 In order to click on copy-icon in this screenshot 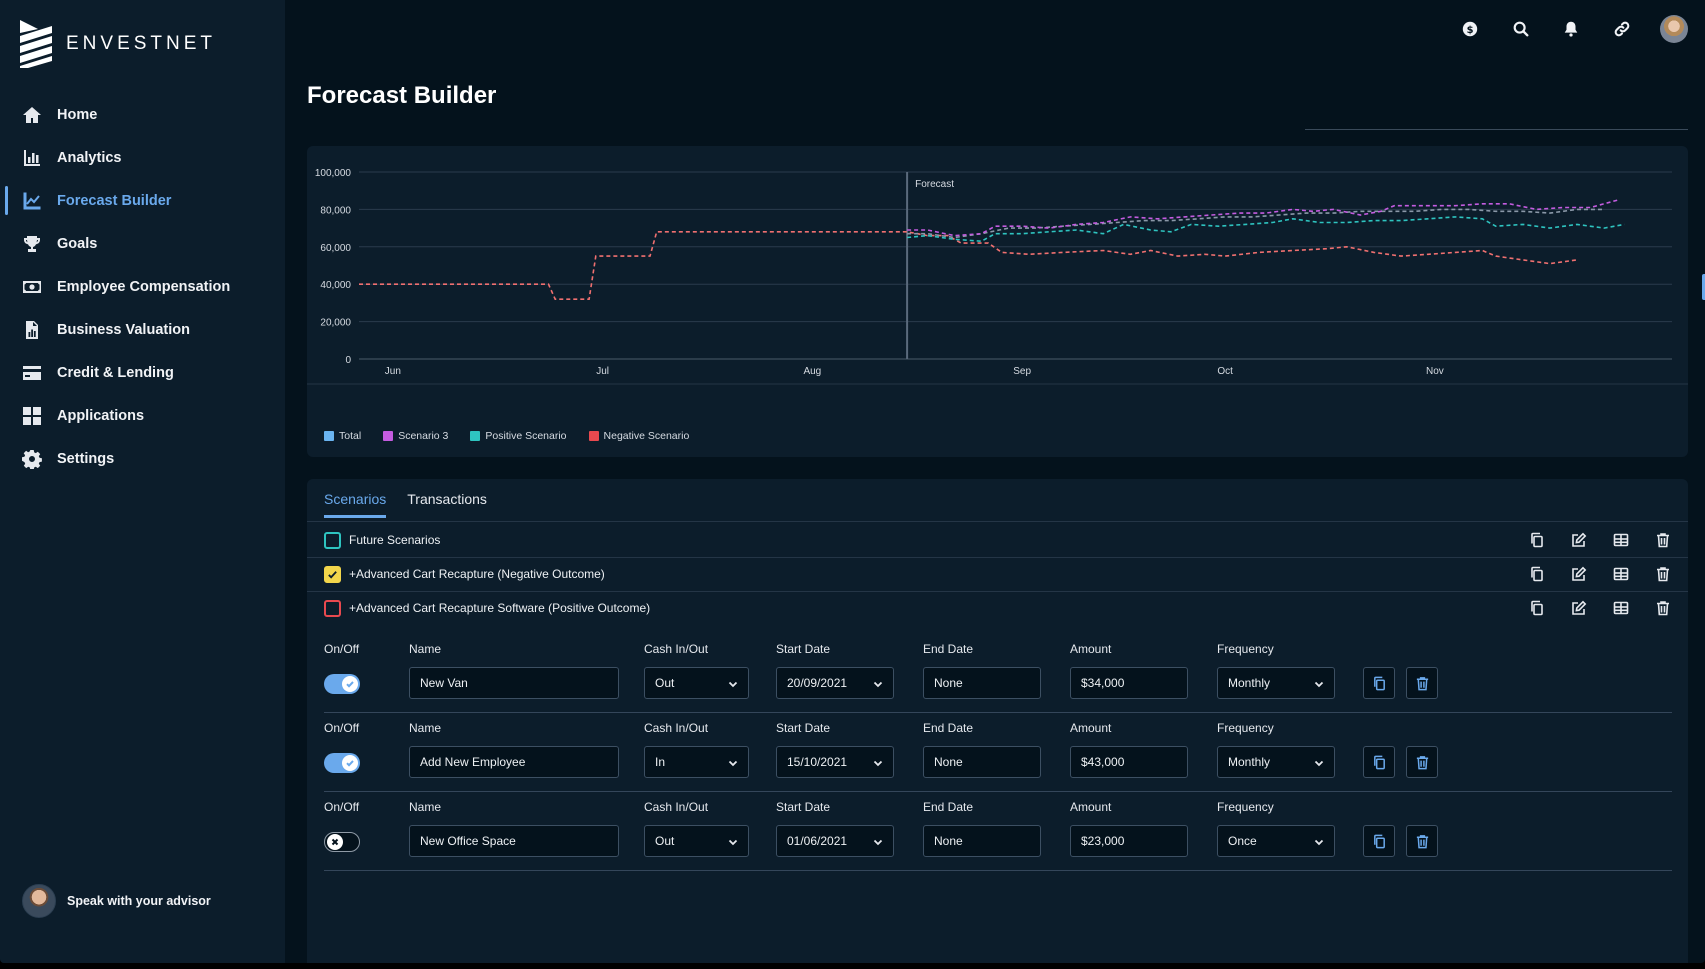, I will do `click(1537, 540)`.